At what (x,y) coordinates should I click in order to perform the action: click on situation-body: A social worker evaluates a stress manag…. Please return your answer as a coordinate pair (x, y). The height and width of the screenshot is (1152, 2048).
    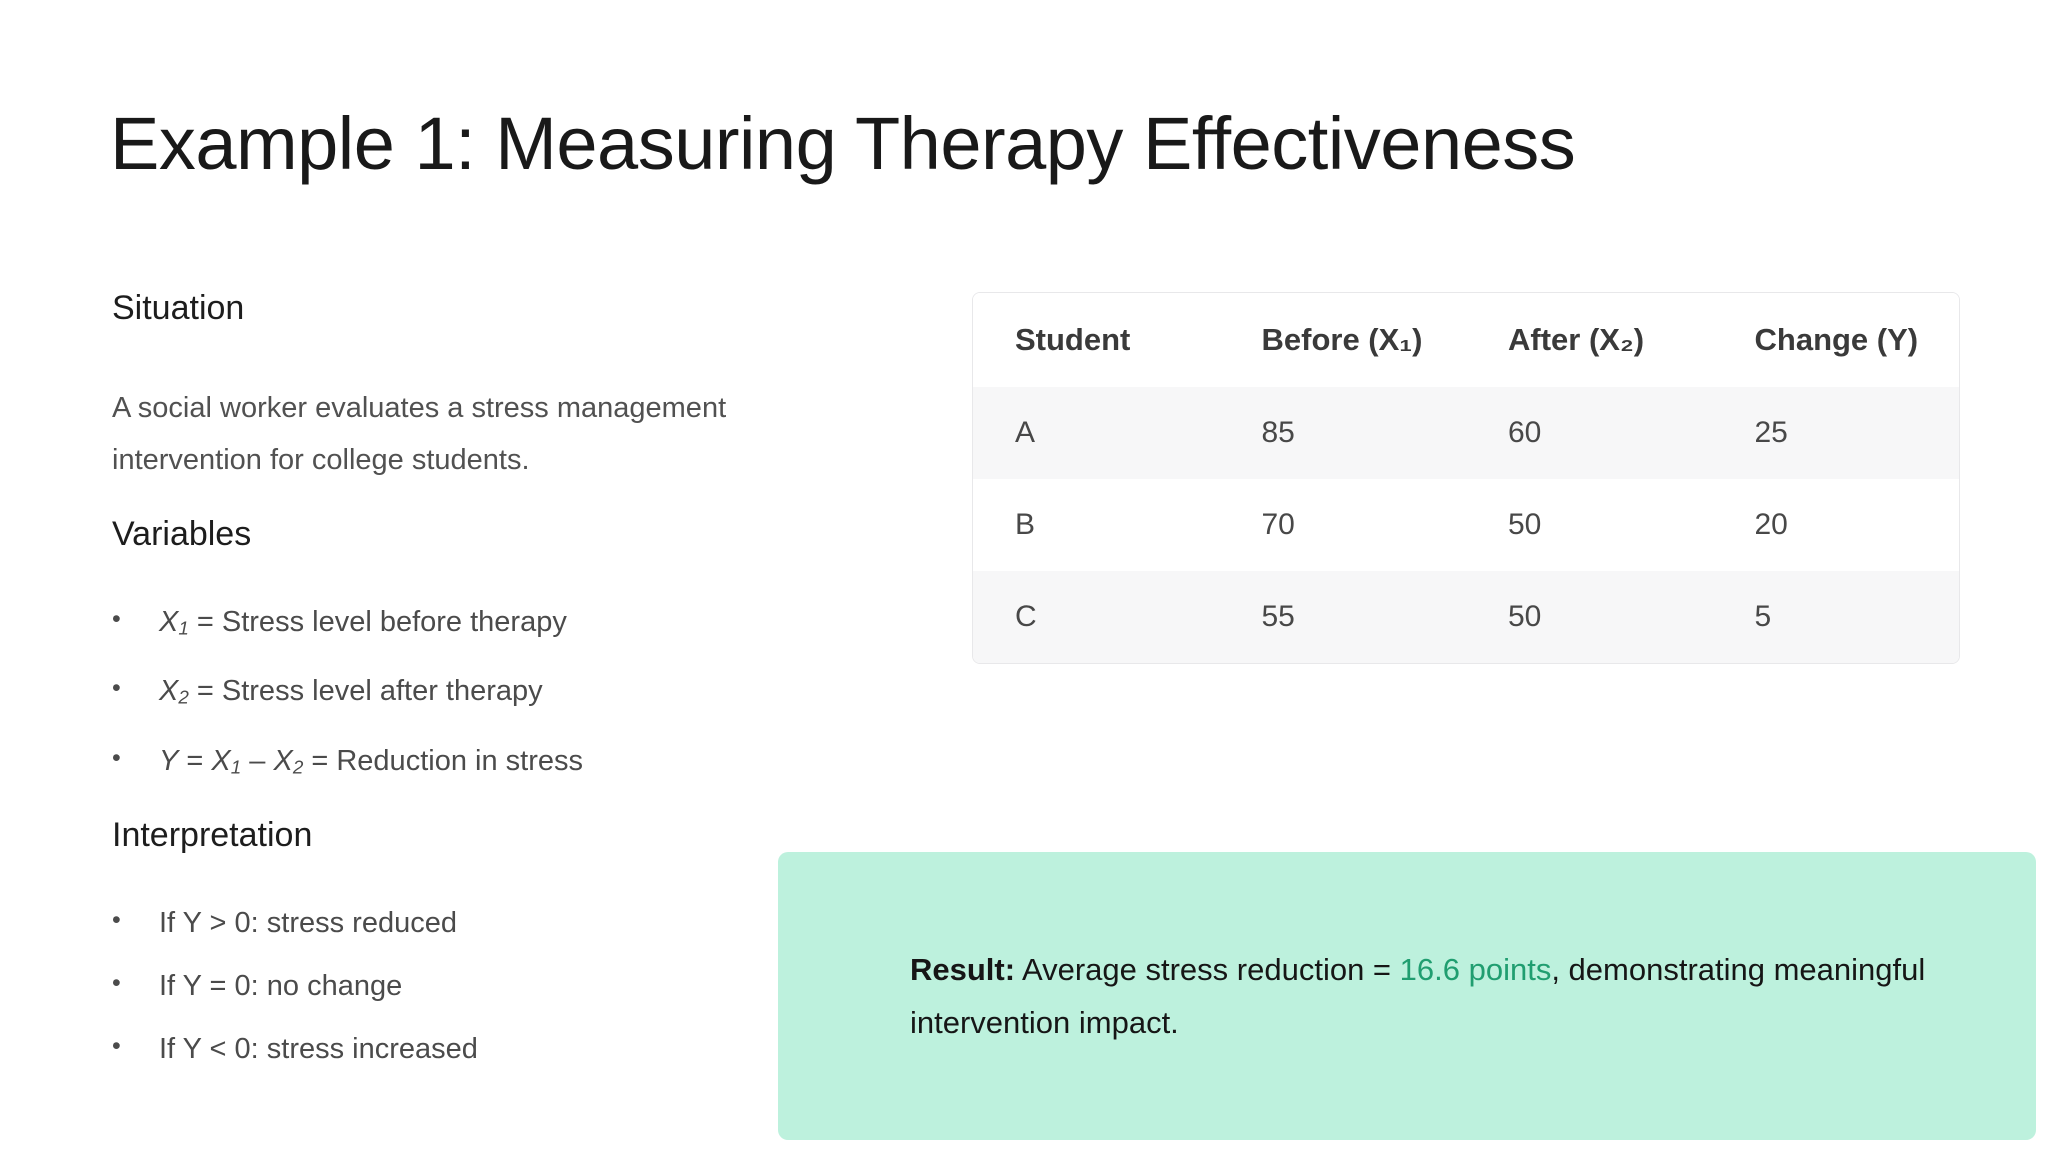
    Looking at the image, I should click on (419, 434).